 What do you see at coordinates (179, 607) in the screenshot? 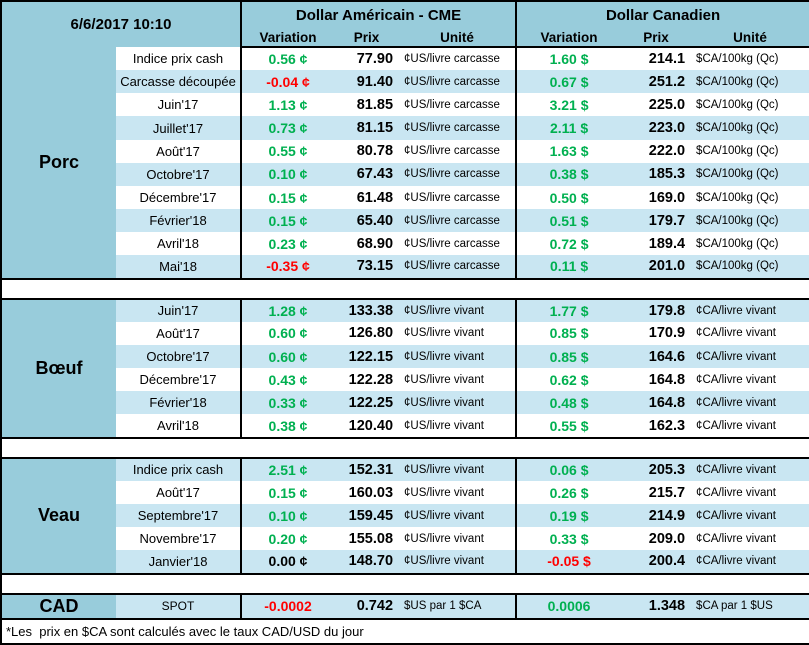
I see `row-label: SPOT` at bounding box center [179, 607].